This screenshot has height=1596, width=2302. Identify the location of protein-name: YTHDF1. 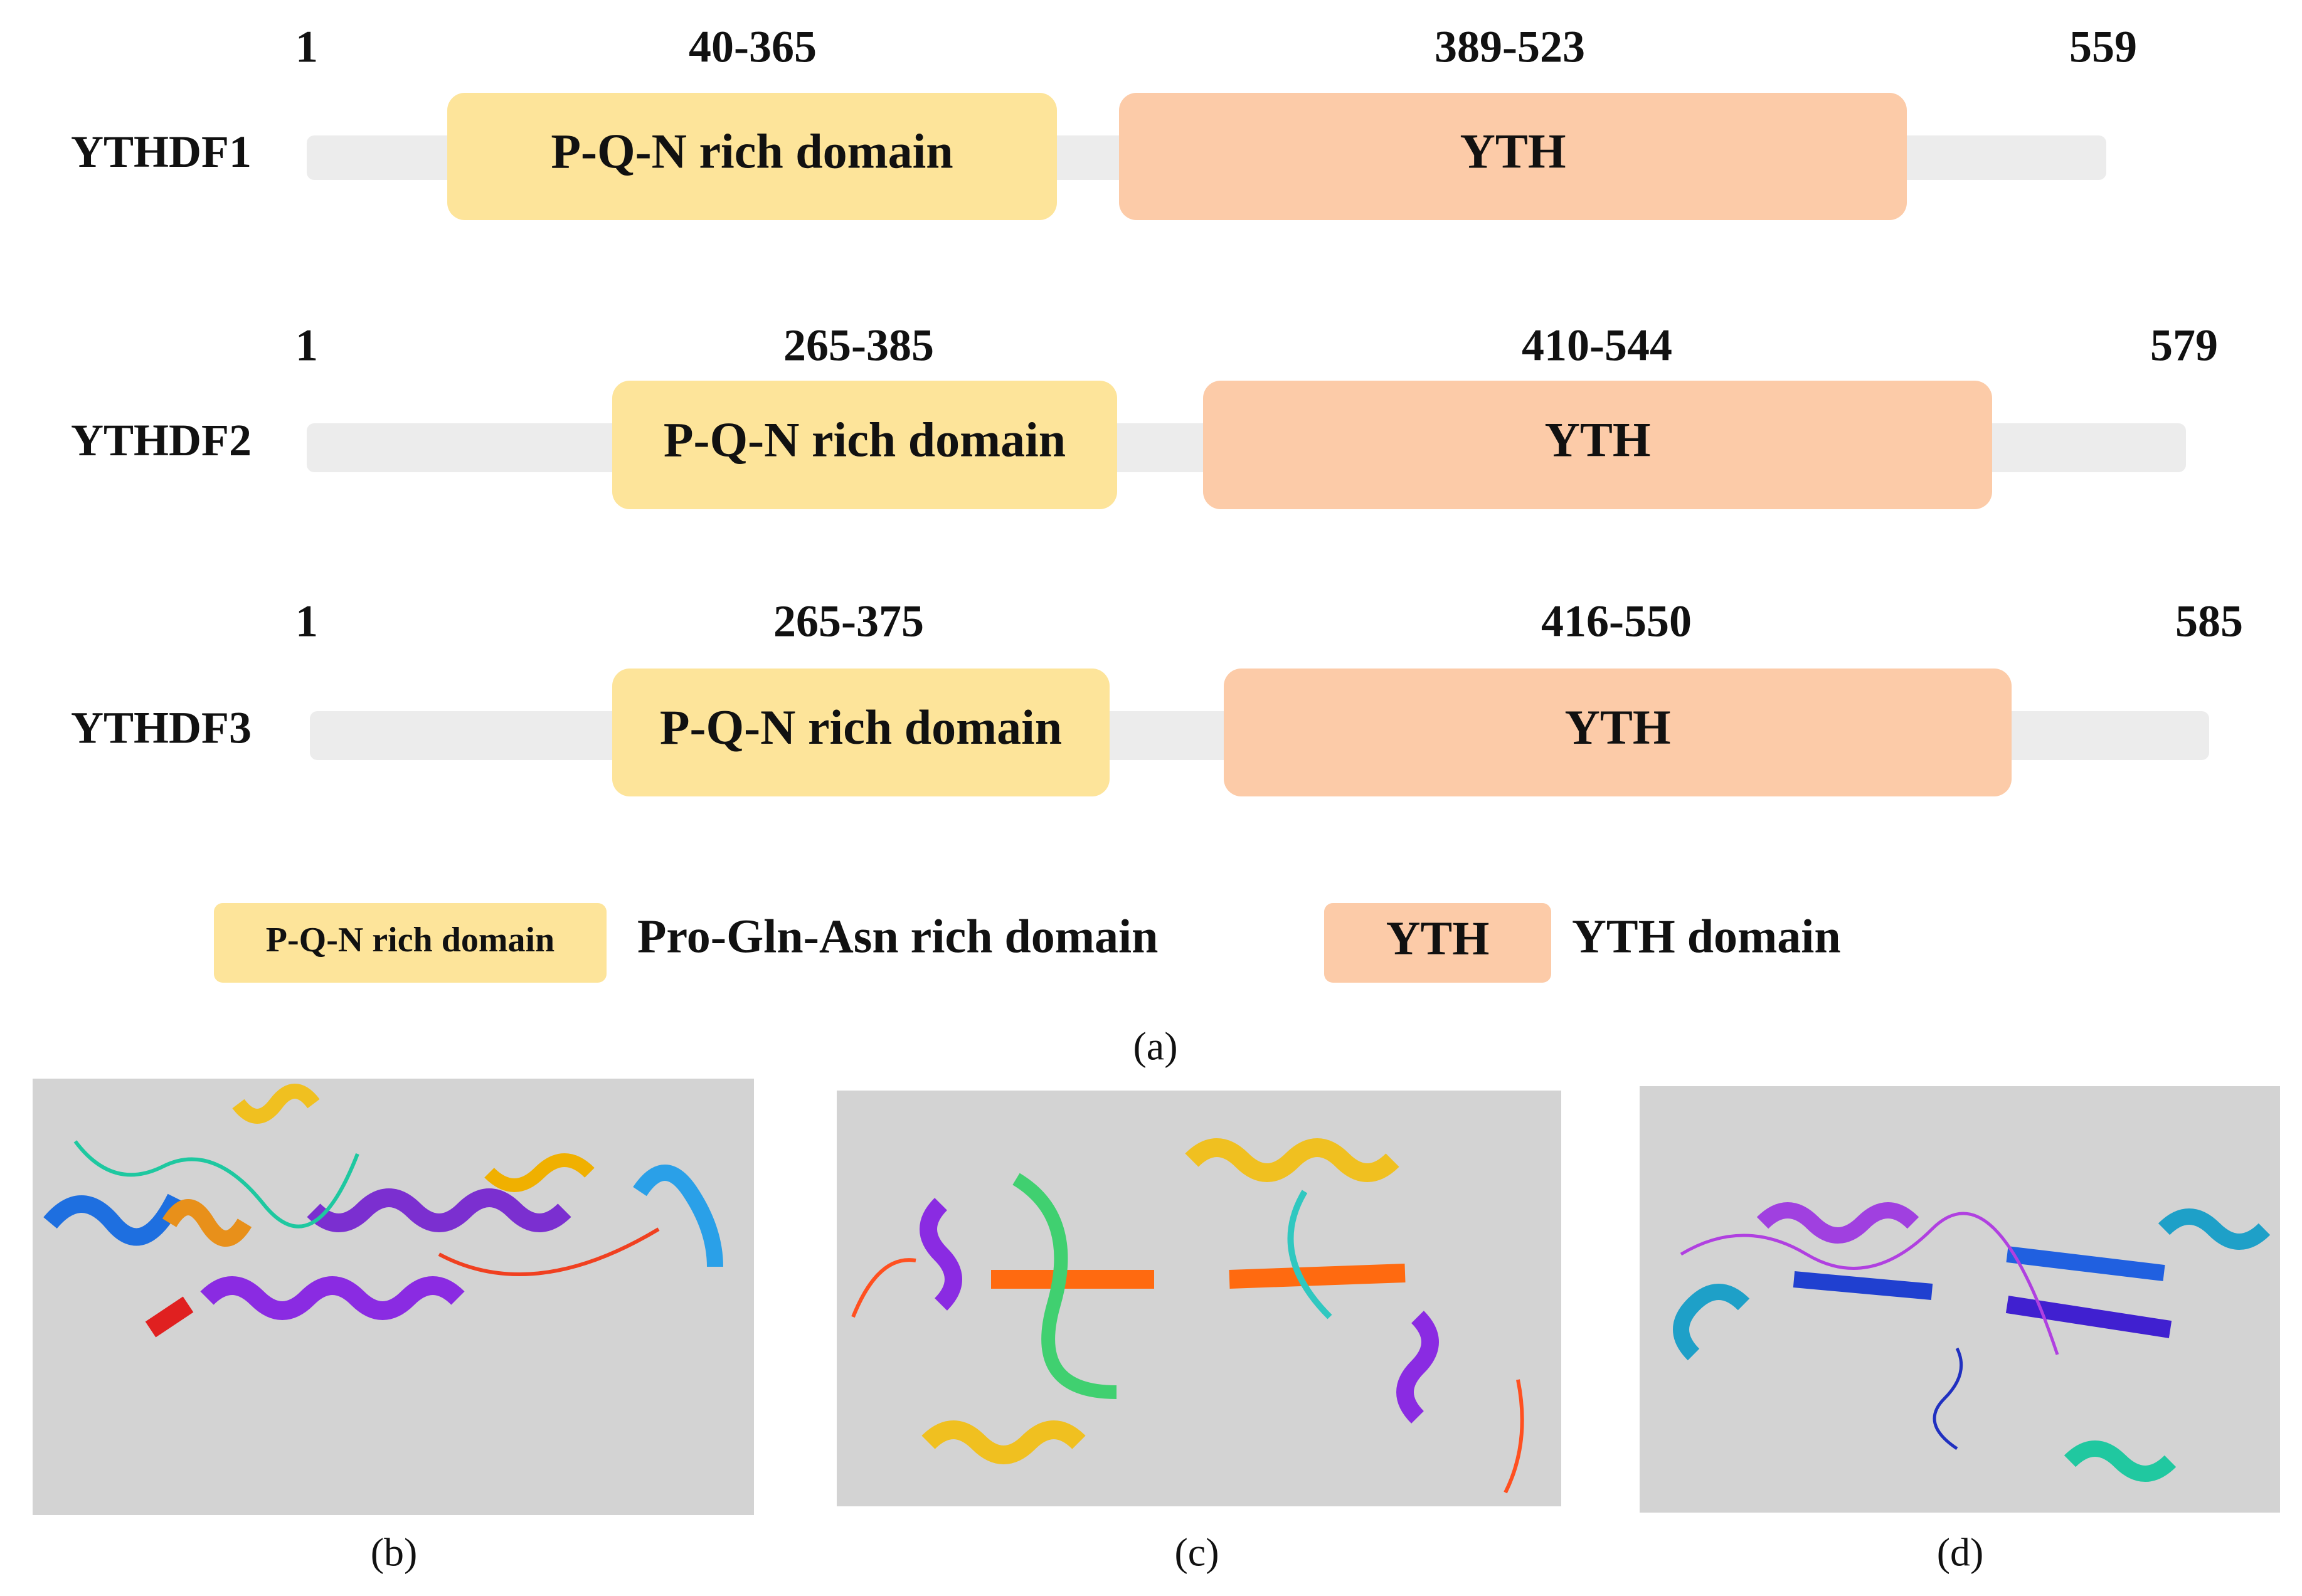
(161, 152).